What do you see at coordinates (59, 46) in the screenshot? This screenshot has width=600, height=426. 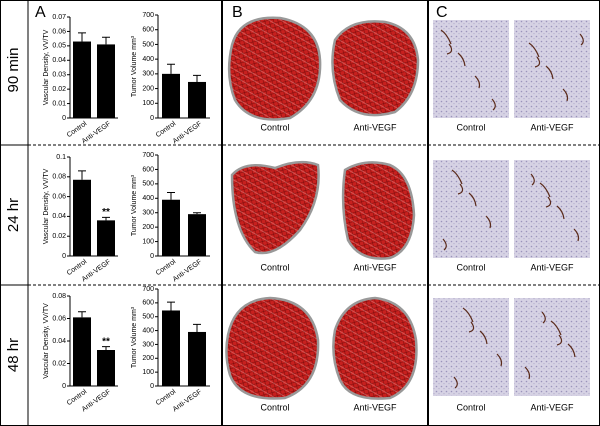 I see `y-tick-label: 0.05` at bounding box center [59, 46].